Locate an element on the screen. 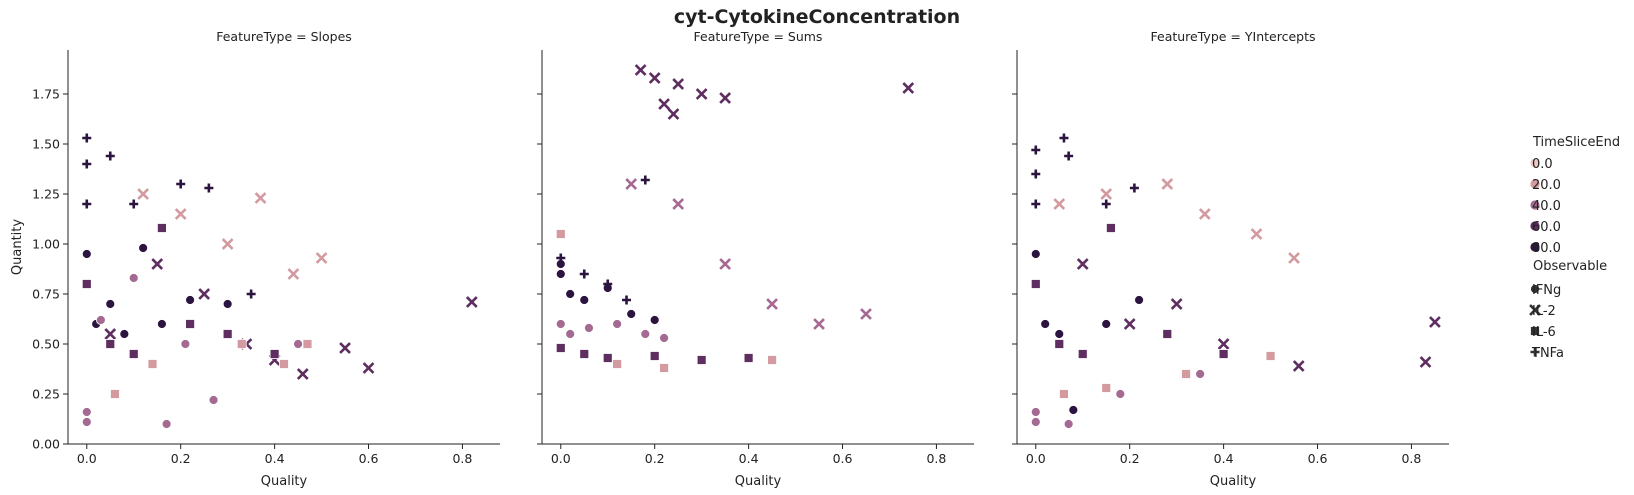  y-tick-label: 0.75 is located at coordinates (46, 294).